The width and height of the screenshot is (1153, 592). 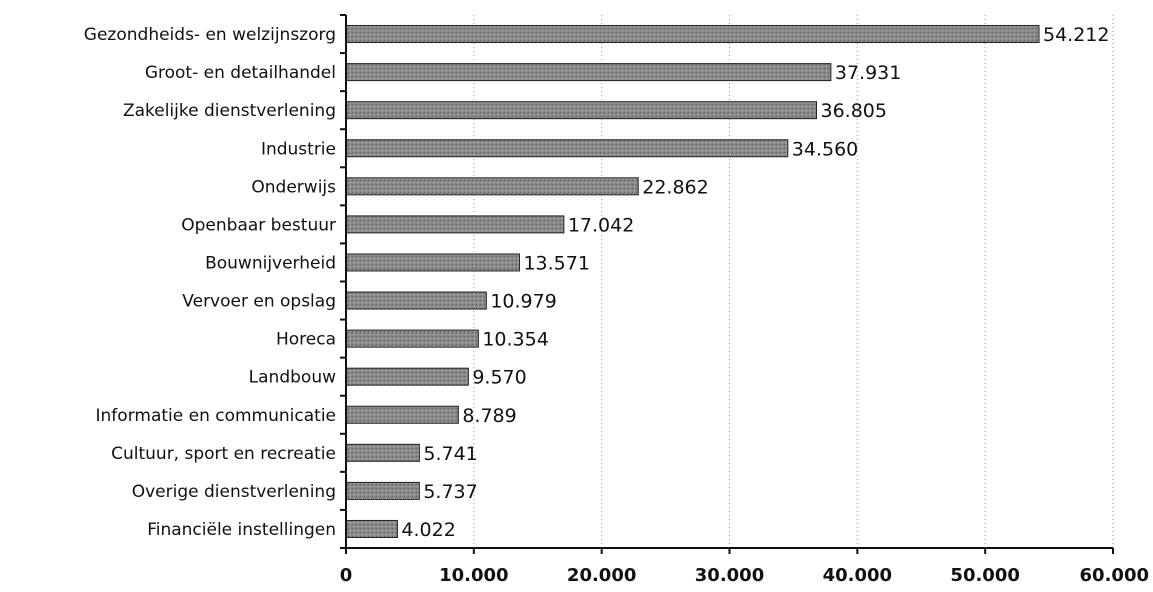 I want to click on category-label: Onderwijs, so click(x=293, y=187).